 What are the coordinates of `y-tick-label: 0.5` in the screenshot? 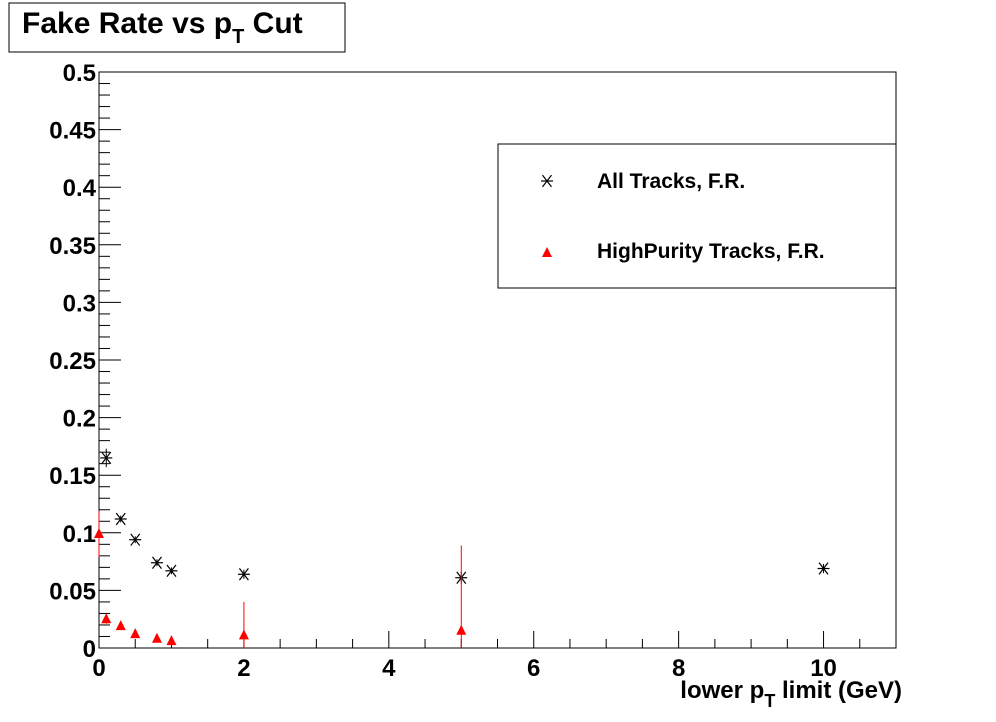 It's located at (79, 73).